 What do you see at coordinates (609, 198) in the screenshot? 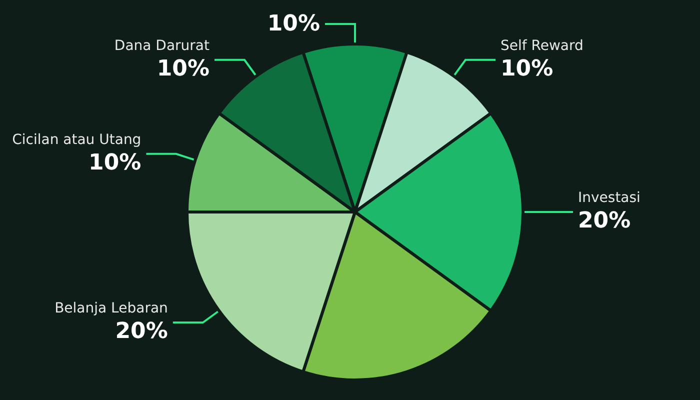
I see `slice-label: Investasi` at bounding box center [609, 198].